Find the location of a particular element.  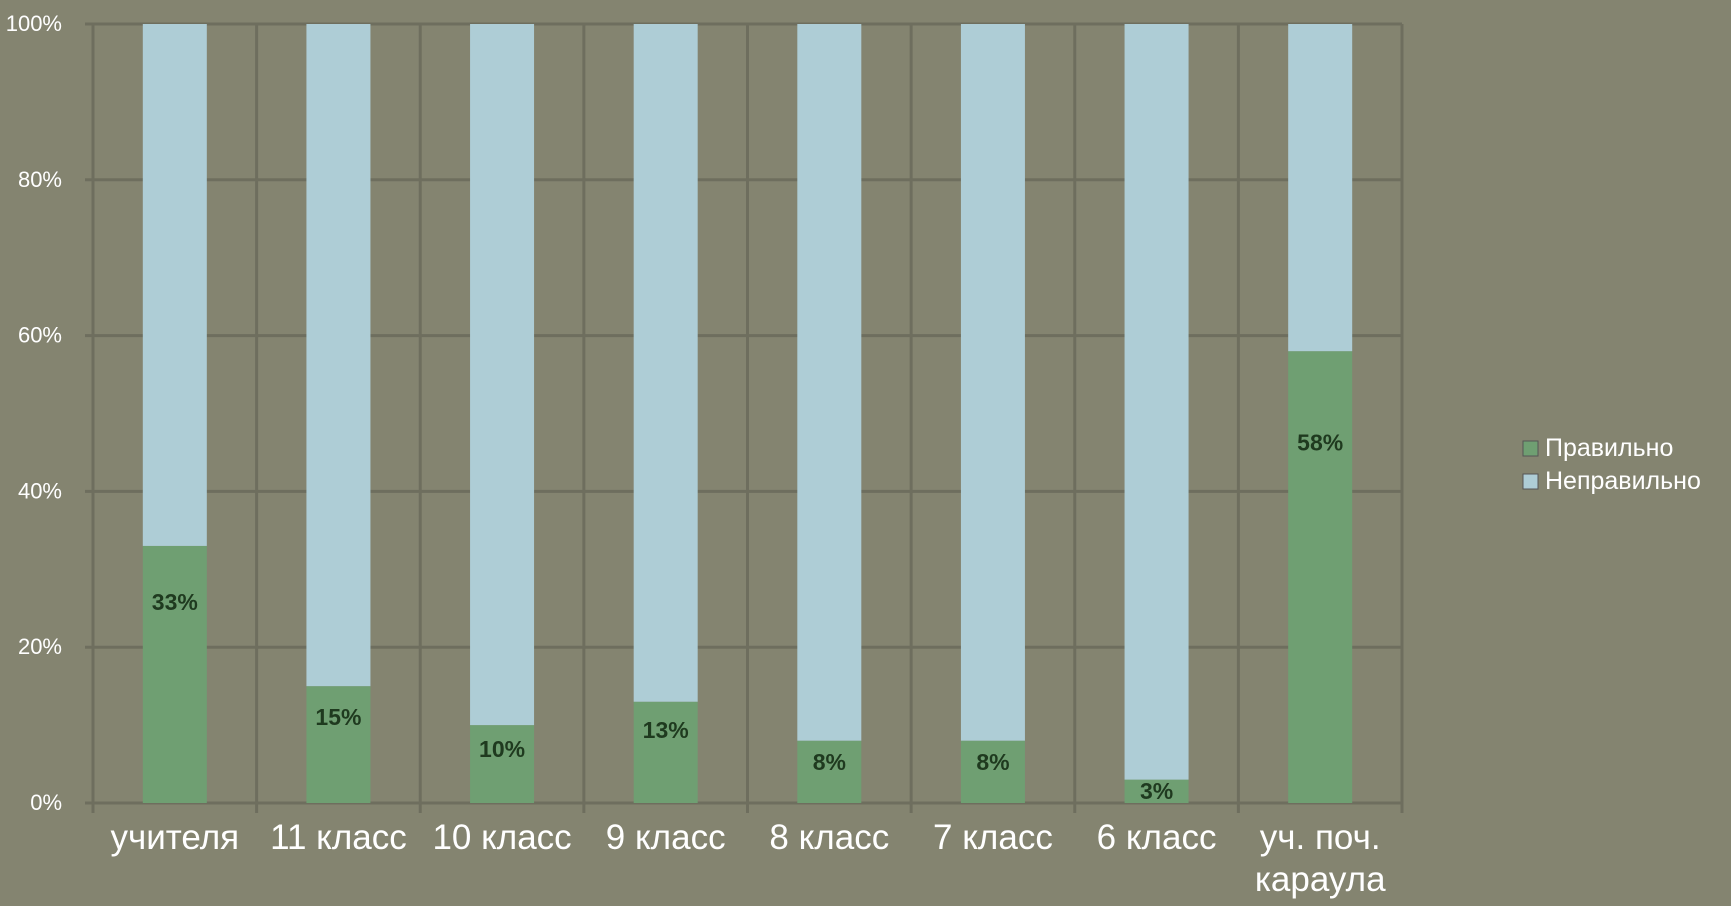

legend-label-incorrect: Неправильно is located at coordinates (1623, 481).